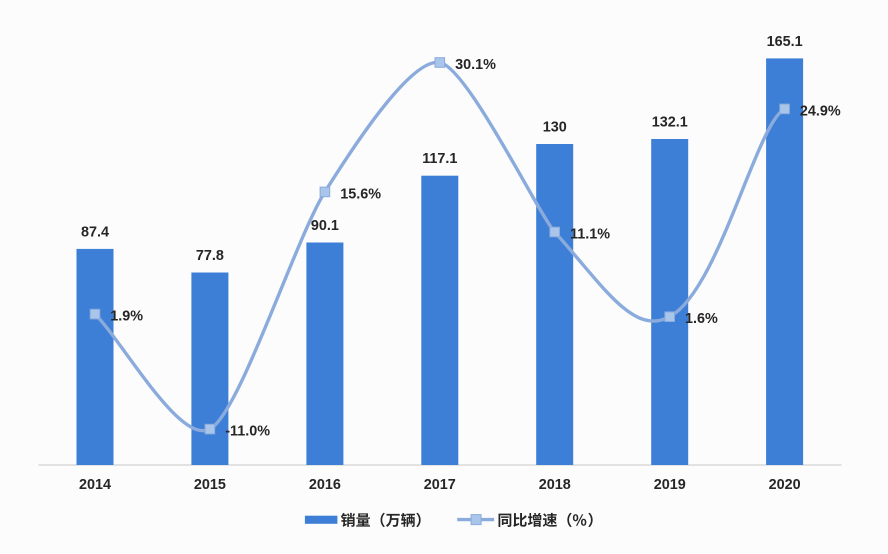 Image resolution: width=888 pixels, height=554 pixels. What do you see at coordinates (439, 159) in the screenshot?
I see `svg-text: 117.1` at bounding box center [439, 159].